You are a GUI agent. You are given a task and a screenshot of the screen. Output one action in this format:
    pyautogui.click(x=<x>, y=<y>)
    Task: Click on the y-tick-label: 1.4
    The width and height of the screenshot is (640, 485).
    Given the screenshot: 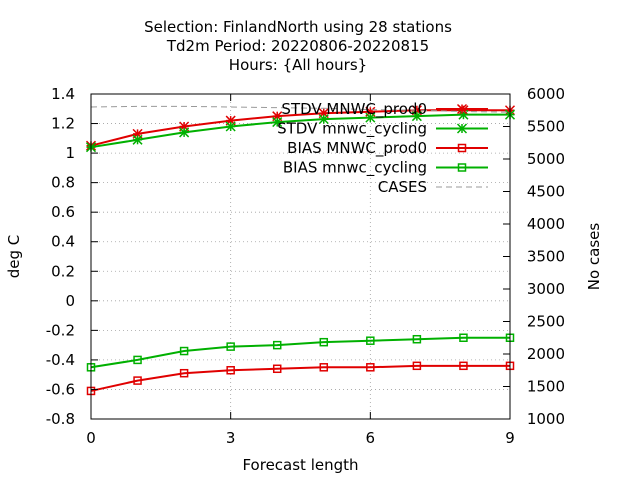 What is the action you would take?
    pyautogui.click(x=63, y=94)
    